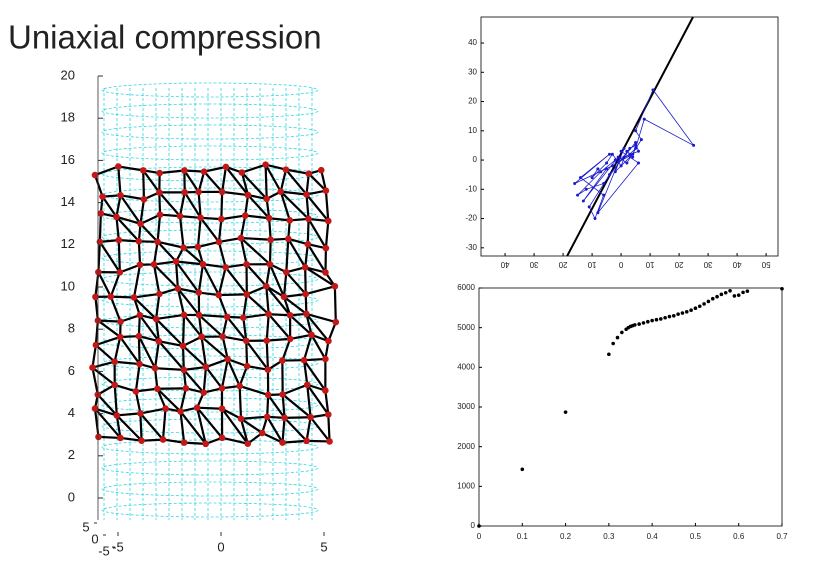  I want to click on y-tick-label: 30, so click(472, 71).